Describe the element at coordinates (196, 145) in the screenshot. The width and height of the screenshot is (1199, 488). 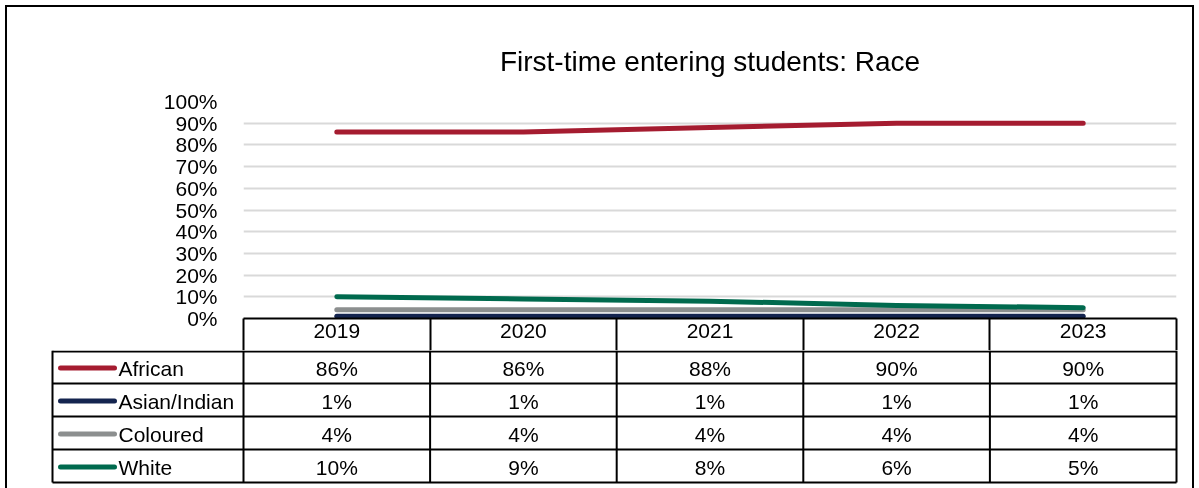
I see `y-tick-label: 80%` at that location.